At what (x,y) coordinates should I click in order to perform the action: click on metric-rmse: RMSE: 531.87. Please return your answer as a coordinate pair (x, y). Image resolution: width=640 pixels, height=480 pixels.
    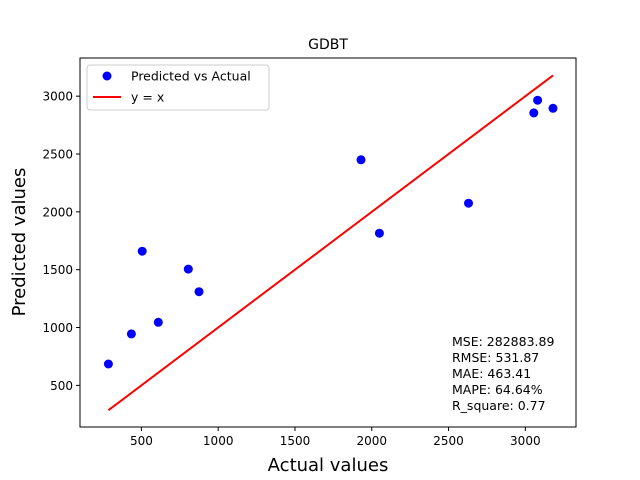
    Looking at the image, I should click on (495, 357).